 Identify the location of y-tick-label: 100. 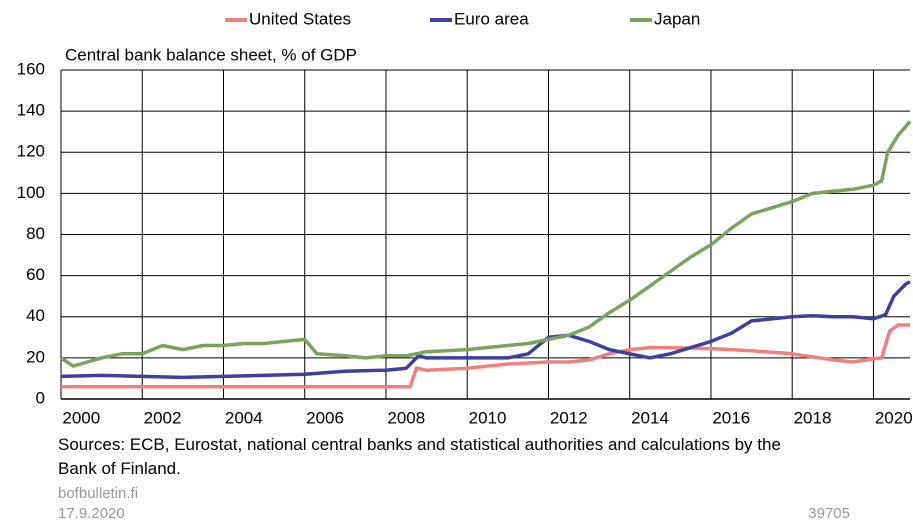
(31, 192).